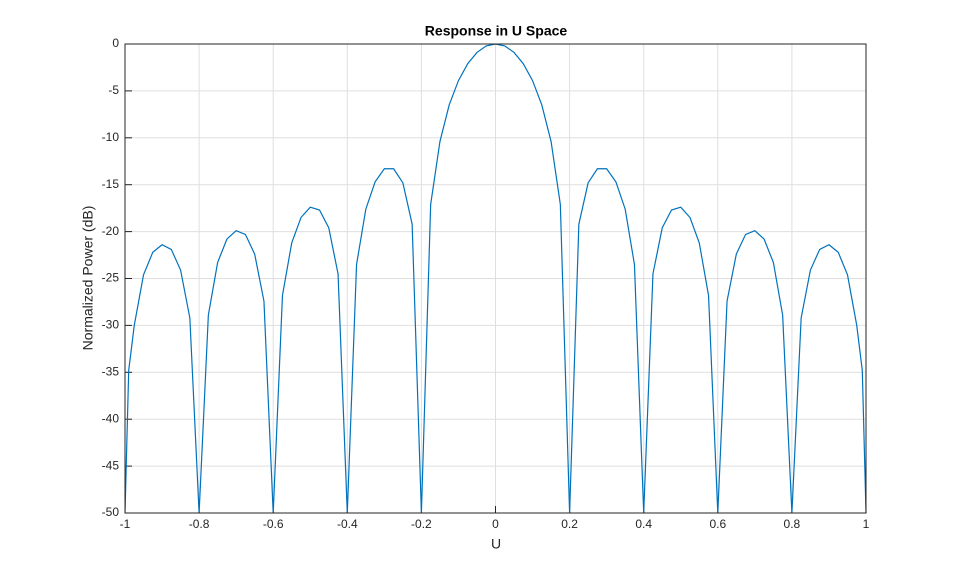  What do you see at coordinates (88, 278) in the screenshot?
I see `y-axis-label: Normalized Power (dB)` at bounding box center [88, 278].